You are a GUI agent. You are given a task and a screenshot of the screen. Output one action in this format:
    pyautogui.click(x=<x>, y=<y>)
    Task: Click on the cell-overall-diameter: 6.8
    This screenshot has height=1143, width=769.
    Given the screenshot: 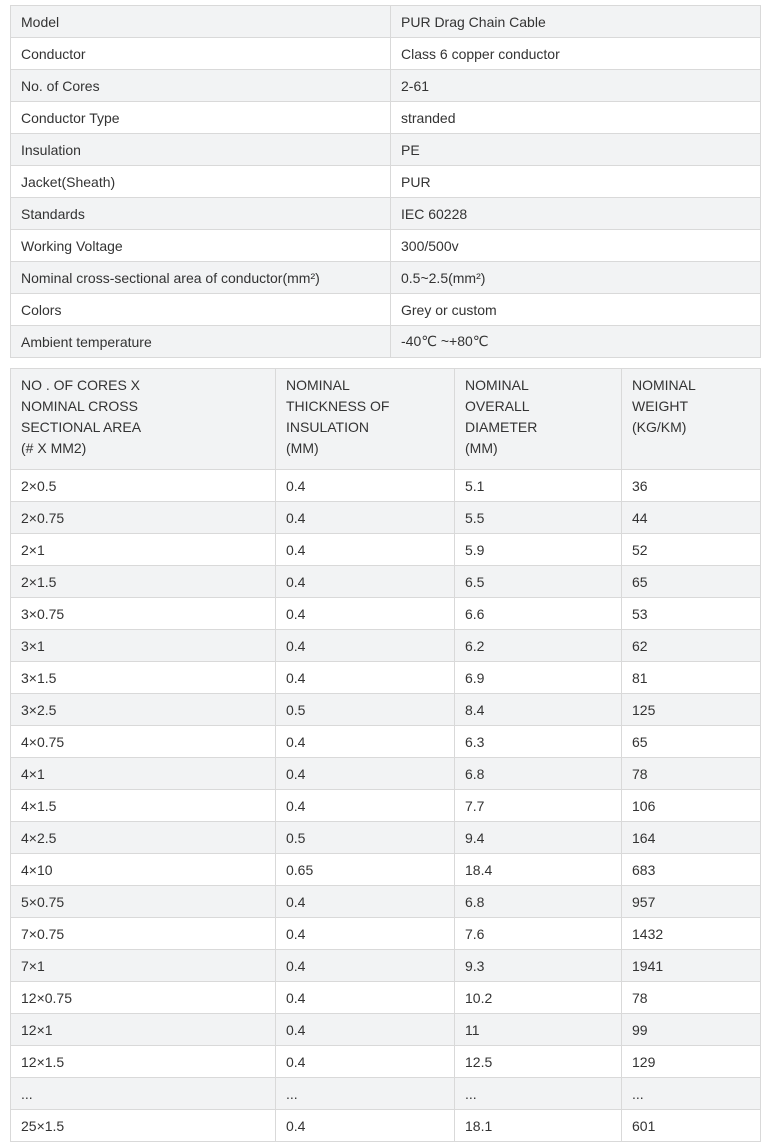 What is the action you would take?
    pyautogui.click(x=538, y=773)
    